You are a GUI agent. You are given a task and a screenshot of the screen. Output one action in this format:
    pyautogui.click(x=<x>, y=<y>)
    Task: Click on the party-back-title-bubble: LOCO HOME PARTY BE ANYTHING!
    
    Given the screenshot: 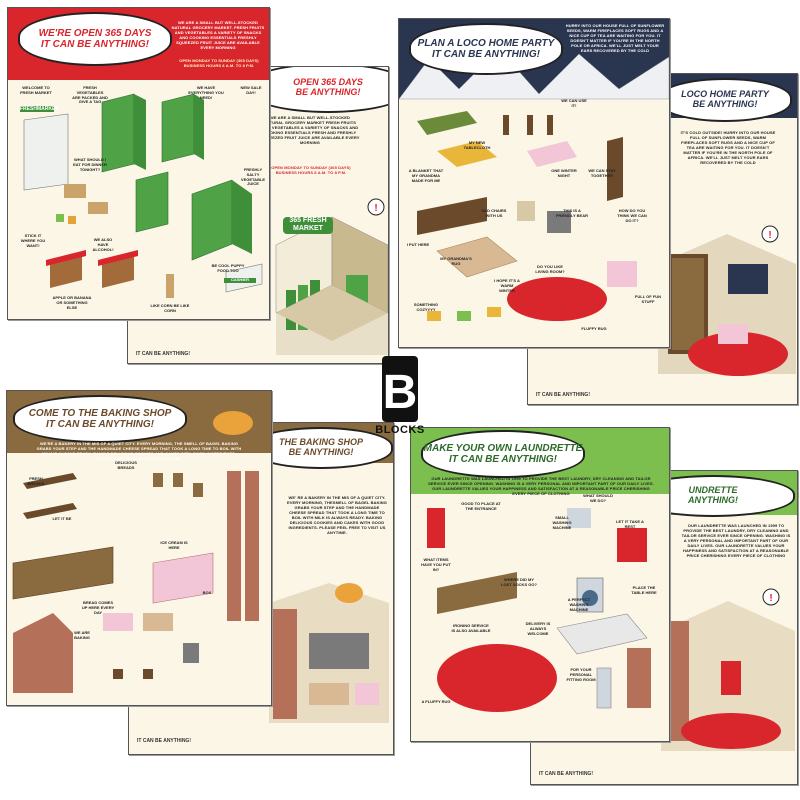 What is the action you would take?
    pyautogui.click(x=725, y=100)
    